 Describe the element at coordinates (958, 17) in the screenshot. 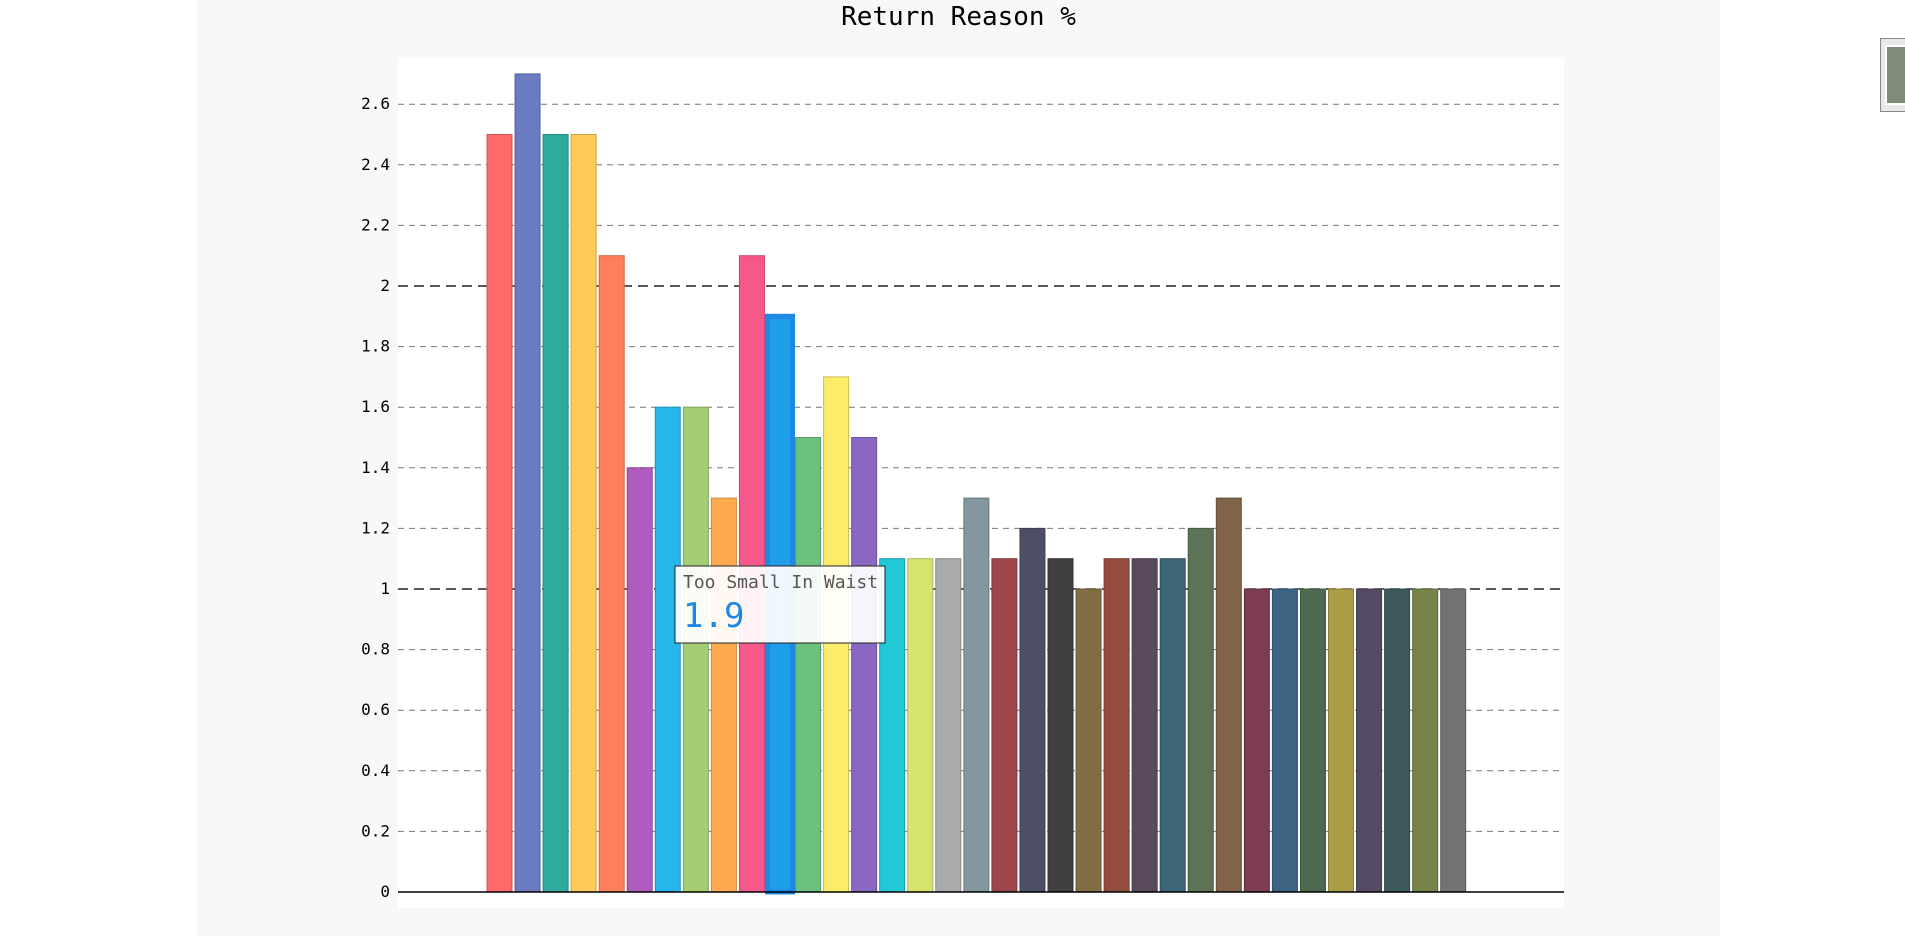

I see `chart-title: Return Reason %` at that location.